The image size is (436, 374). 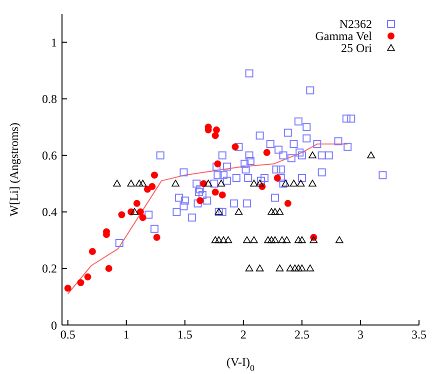 I want to click on y-tick-label: 0.8, so click(x=49, y=99).